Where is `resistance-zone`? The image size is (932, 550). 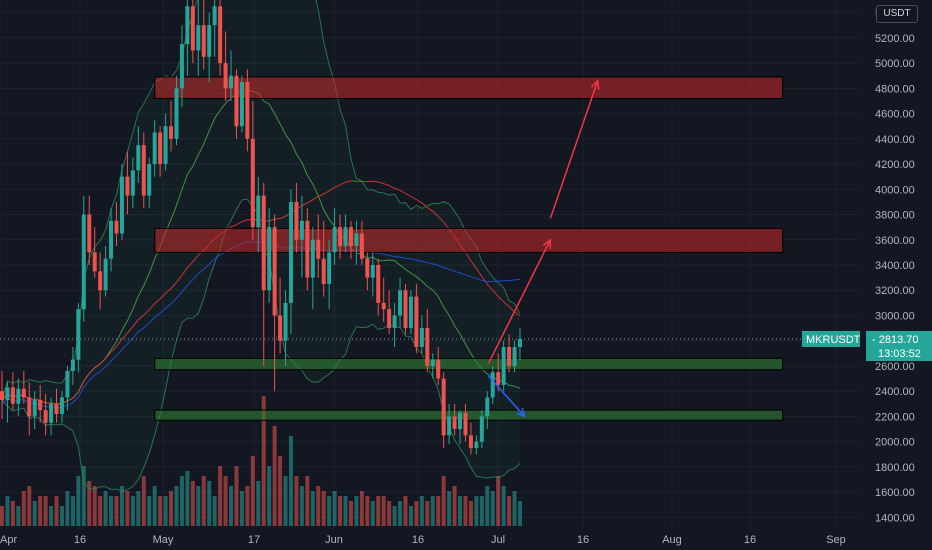
resistance-zone is located at coordinates (469, 240).